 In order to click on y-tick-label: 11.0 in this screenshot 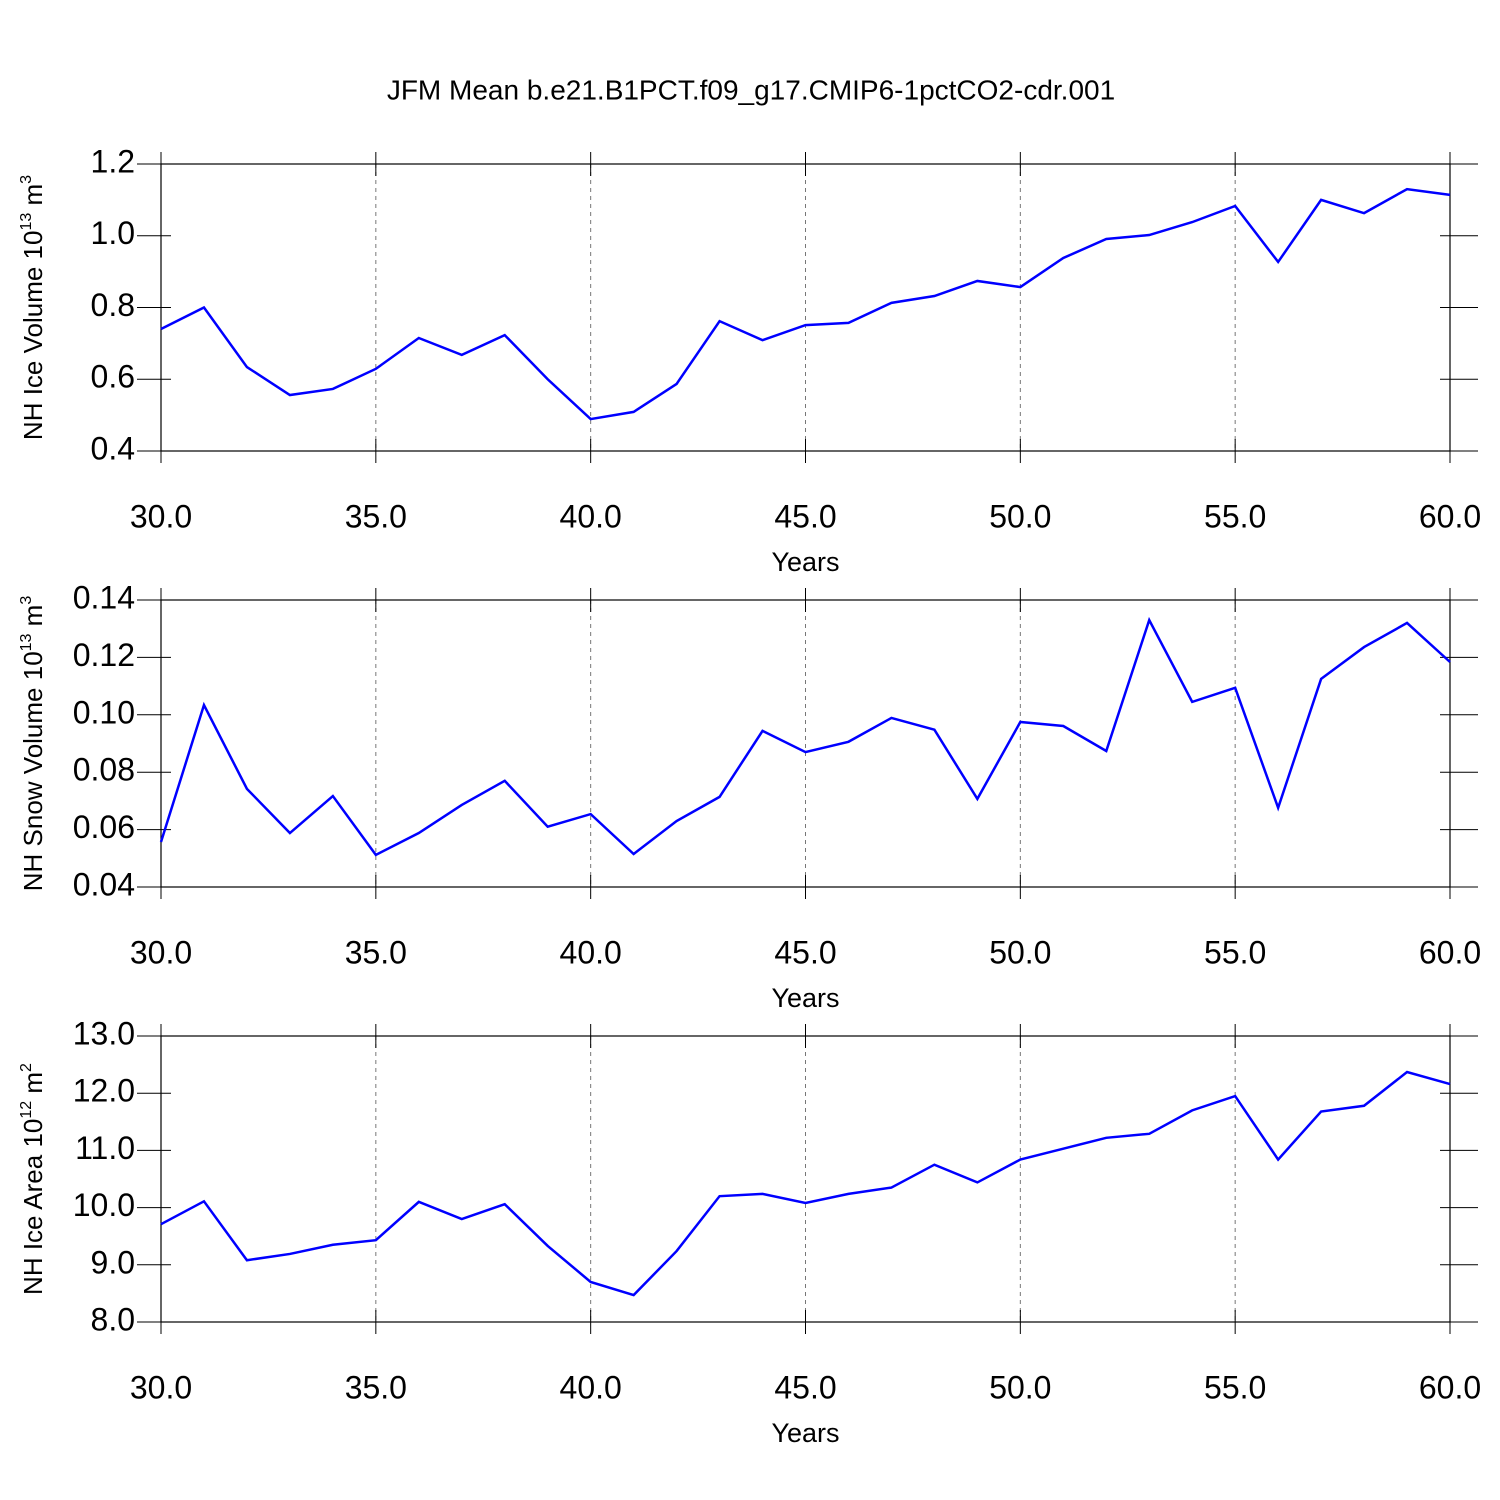, I will do `click(105, 1148)`.